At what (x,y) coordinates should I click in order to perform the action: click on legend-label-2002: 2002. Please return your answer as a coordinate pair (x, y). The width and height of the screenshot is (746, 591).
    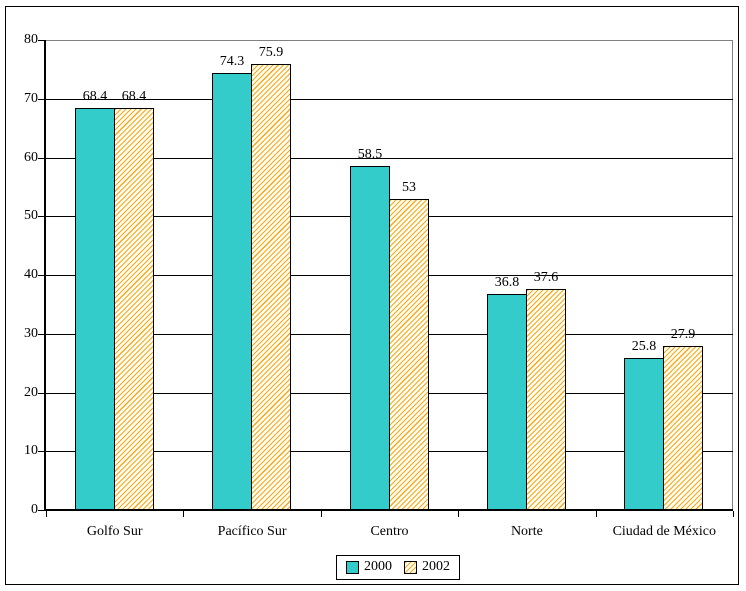
    Looking at the image, I should click on (436, 566).